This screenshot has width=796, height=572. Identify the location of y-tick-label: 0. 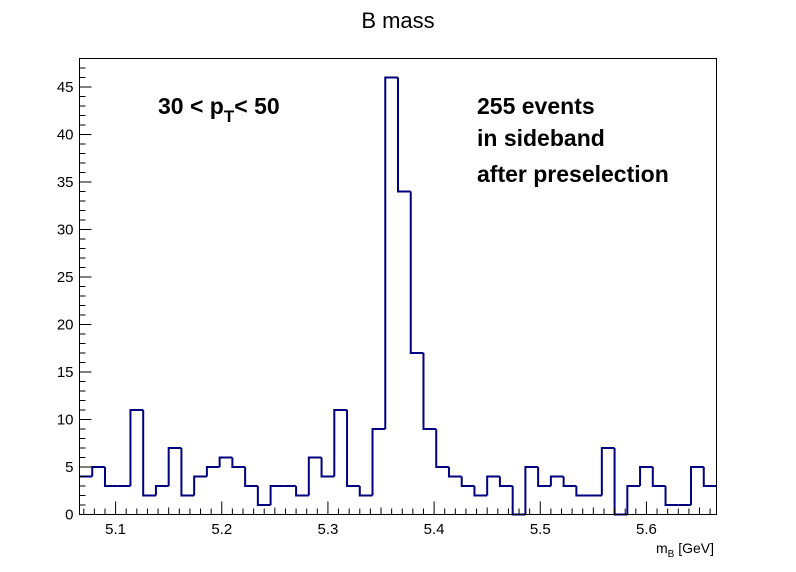
(69, 515).